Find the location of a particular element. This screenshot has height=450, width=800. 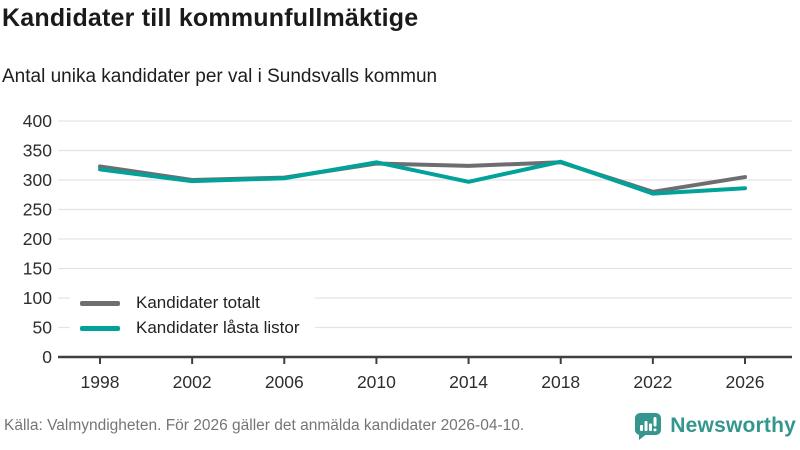

svg-text: 150 is located at coordinates (37, 269).